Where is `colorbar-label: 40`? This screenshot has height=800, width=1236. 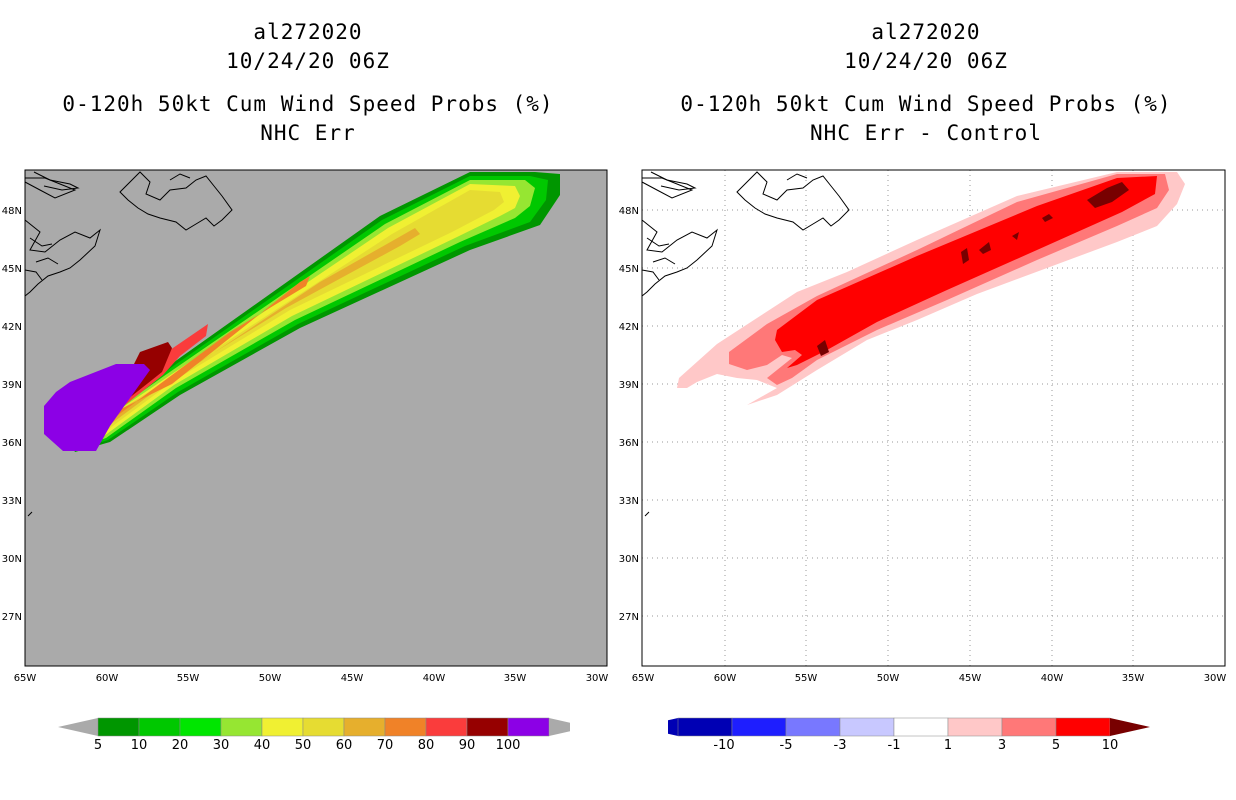
colorbar-label: 40 is located at coordinates (262, 745).